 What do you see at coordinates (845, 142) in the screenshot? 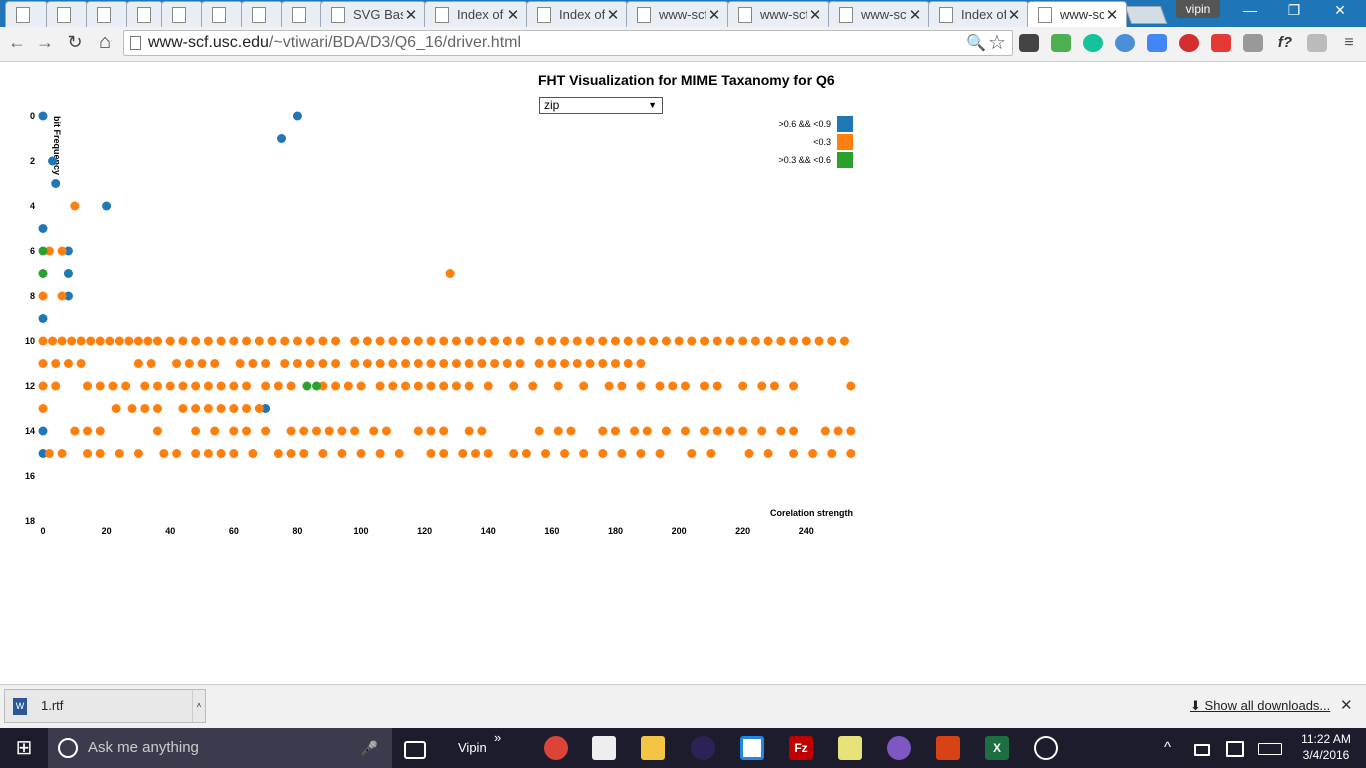
I see `legend-swatch` at bounding box center [845, 142].